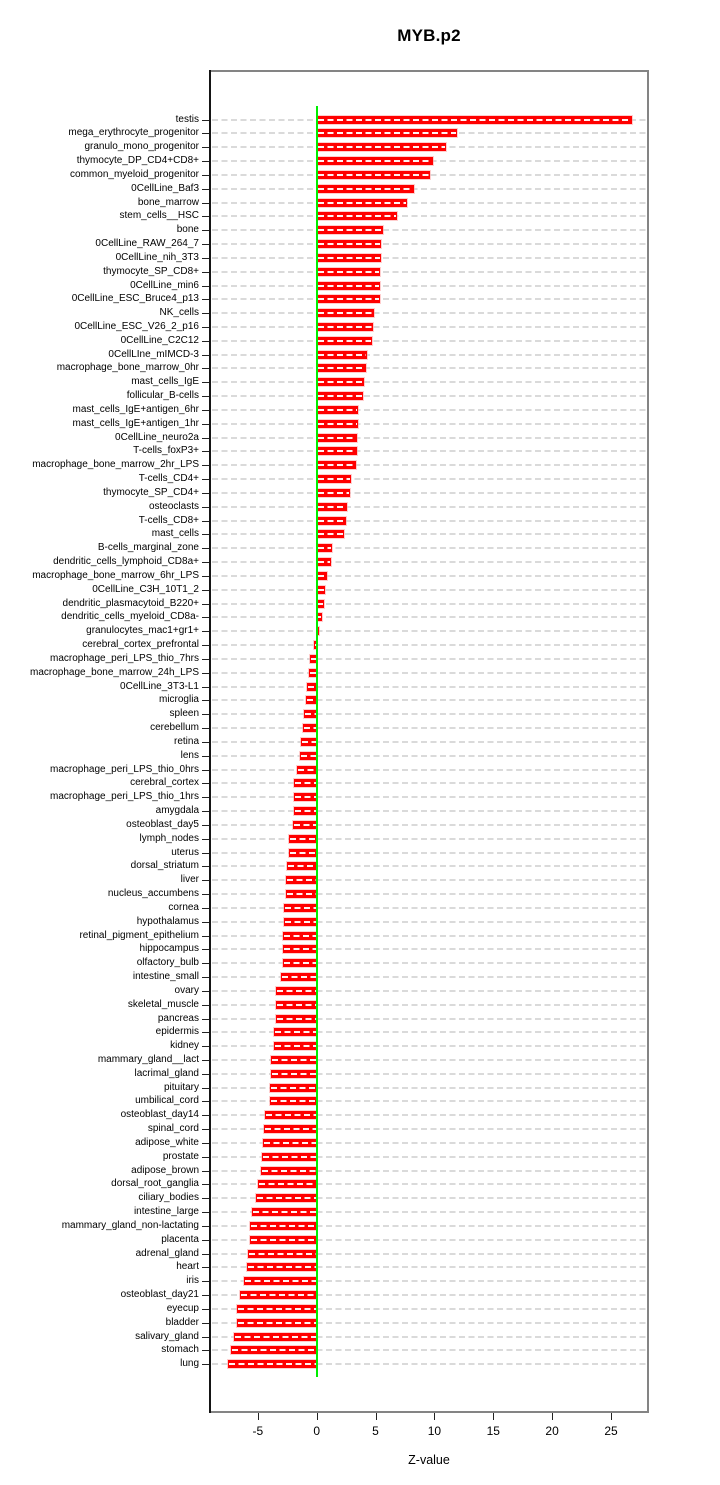 This screenshot has height=1485, width=720. Describe the element at coordinates (180, 1239) in the screenshot. I see `category-label: placenta` at that location.